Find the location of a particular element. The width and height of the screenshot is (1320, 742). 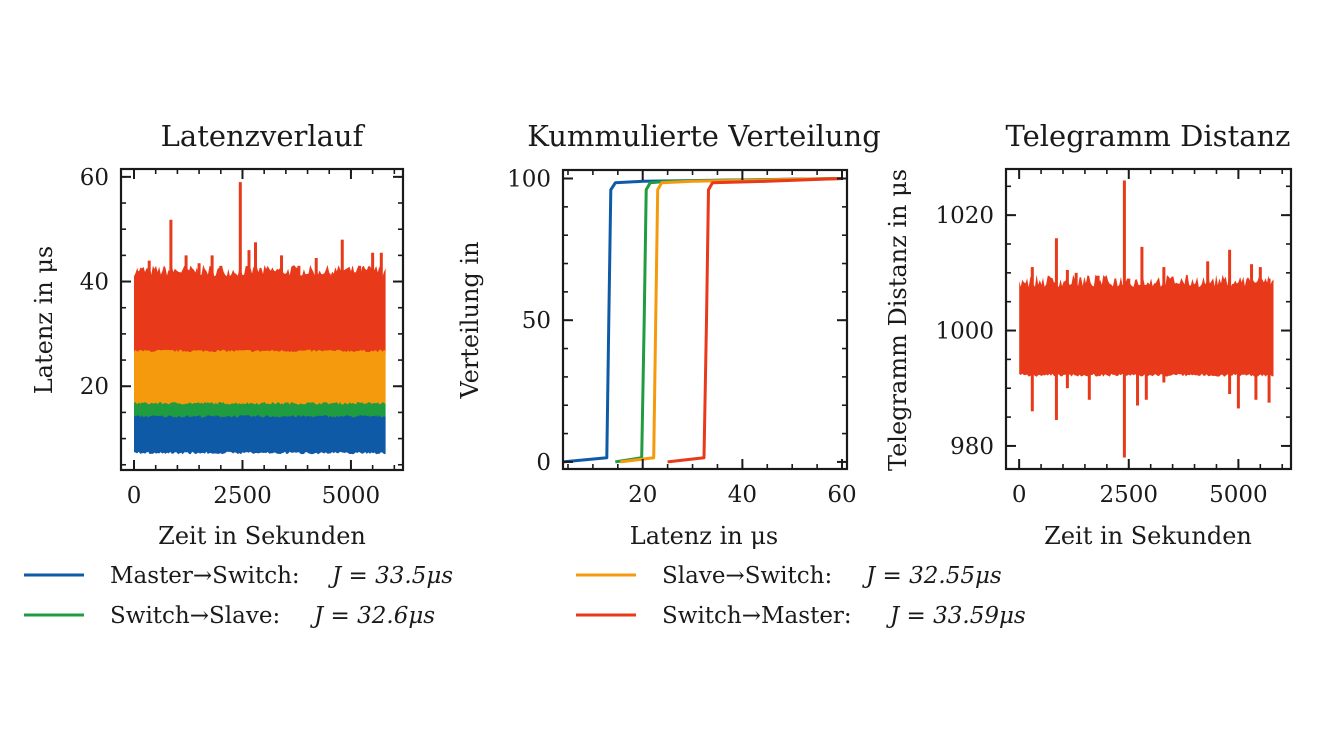

legend-formula-slave-switch: J = 32.55μs is located at coordinates (932, 576).